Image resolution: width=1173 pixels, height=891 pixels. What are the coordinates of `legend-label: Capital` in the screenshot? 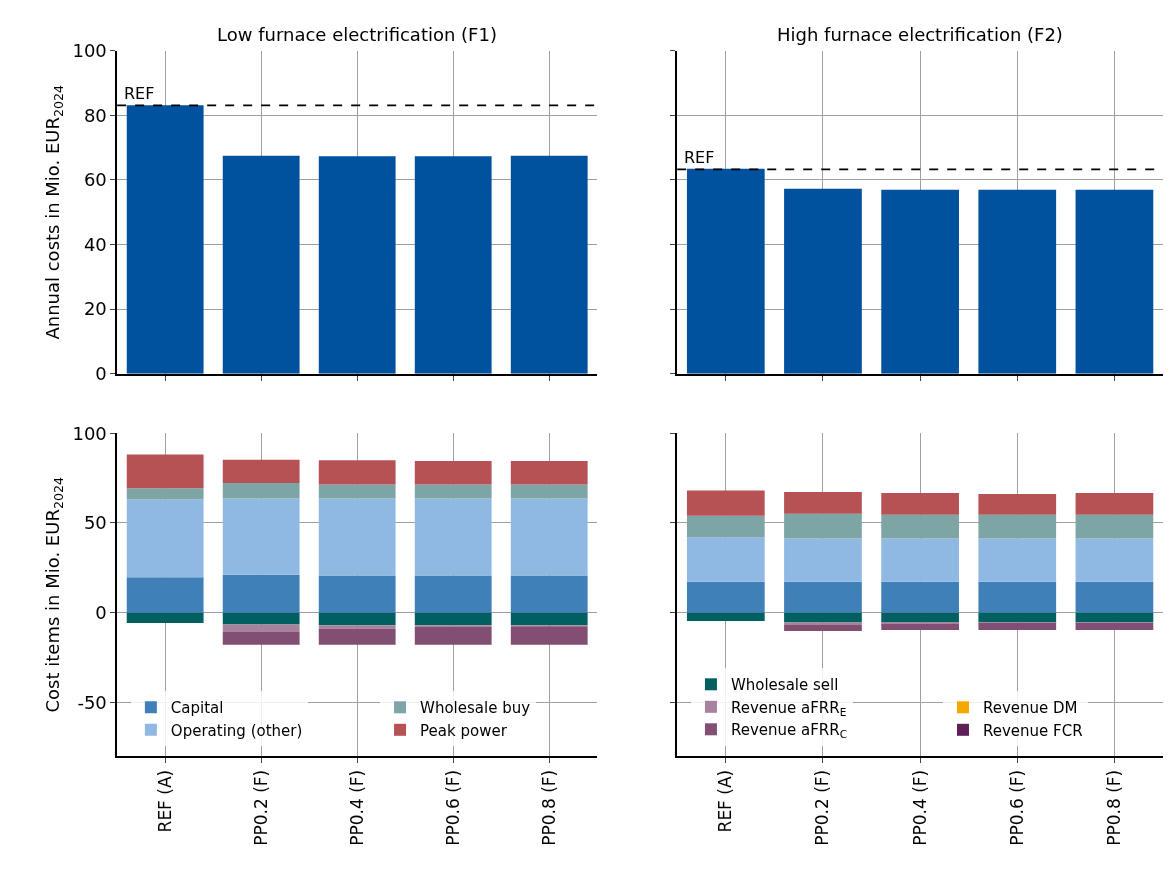 It's located at (197, 708).